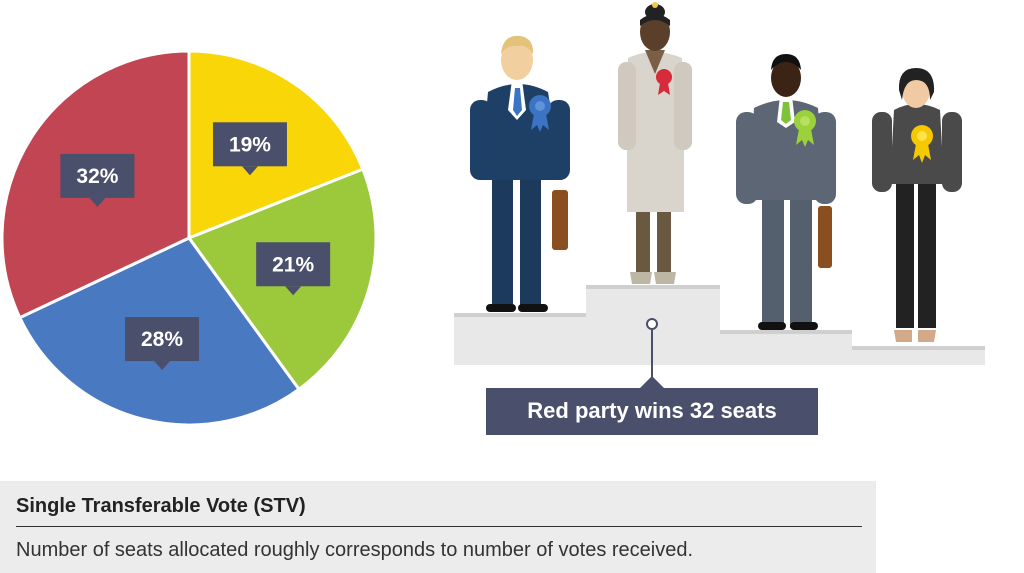 This screenshot has height=573, width=1024. What do you see at coordinates (786, 192) in the screenshot?
I see `candidate-green` at bounding box center [786, 192].